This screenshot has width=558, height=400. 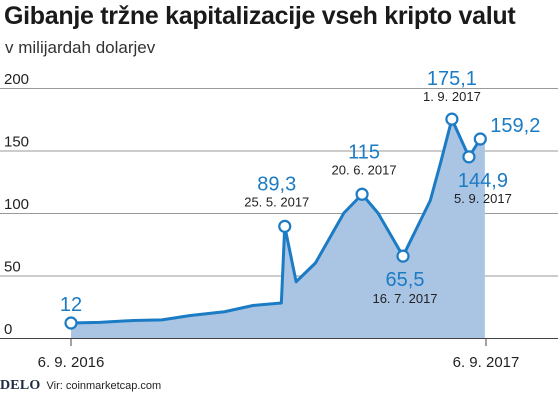 What do you see at coordinates (12, 267) in the screenshot?
I see `y-tick-label: 50` at bounding box center [12, 267].